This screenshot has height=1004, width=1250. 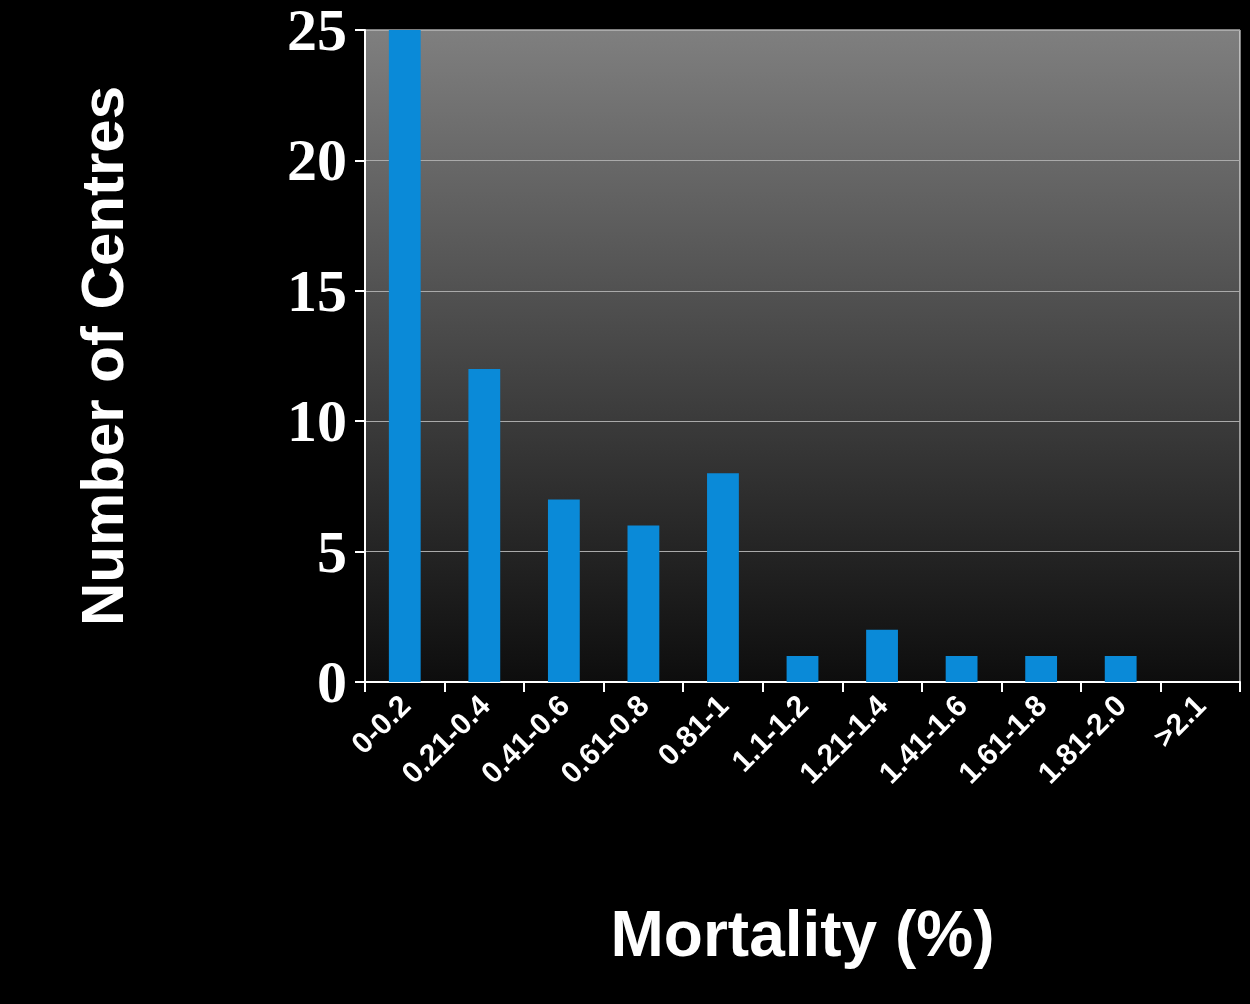 What do you see at coordinates (1179, 721) in the screenshot?
I see `x-tick-label: >2.1` at bounding box center [1179, 721].